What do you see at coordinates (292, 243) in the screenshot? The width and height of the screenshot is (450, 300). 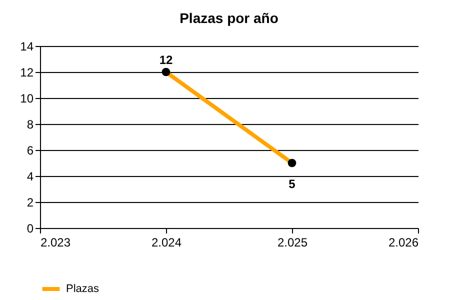 I see `x-tick-label: 2.025` at bounding box center [292, 243].